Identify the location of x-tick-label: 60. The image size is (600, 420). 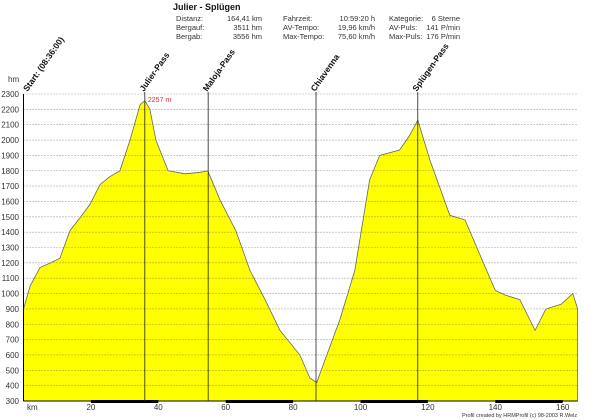
(225, 407).